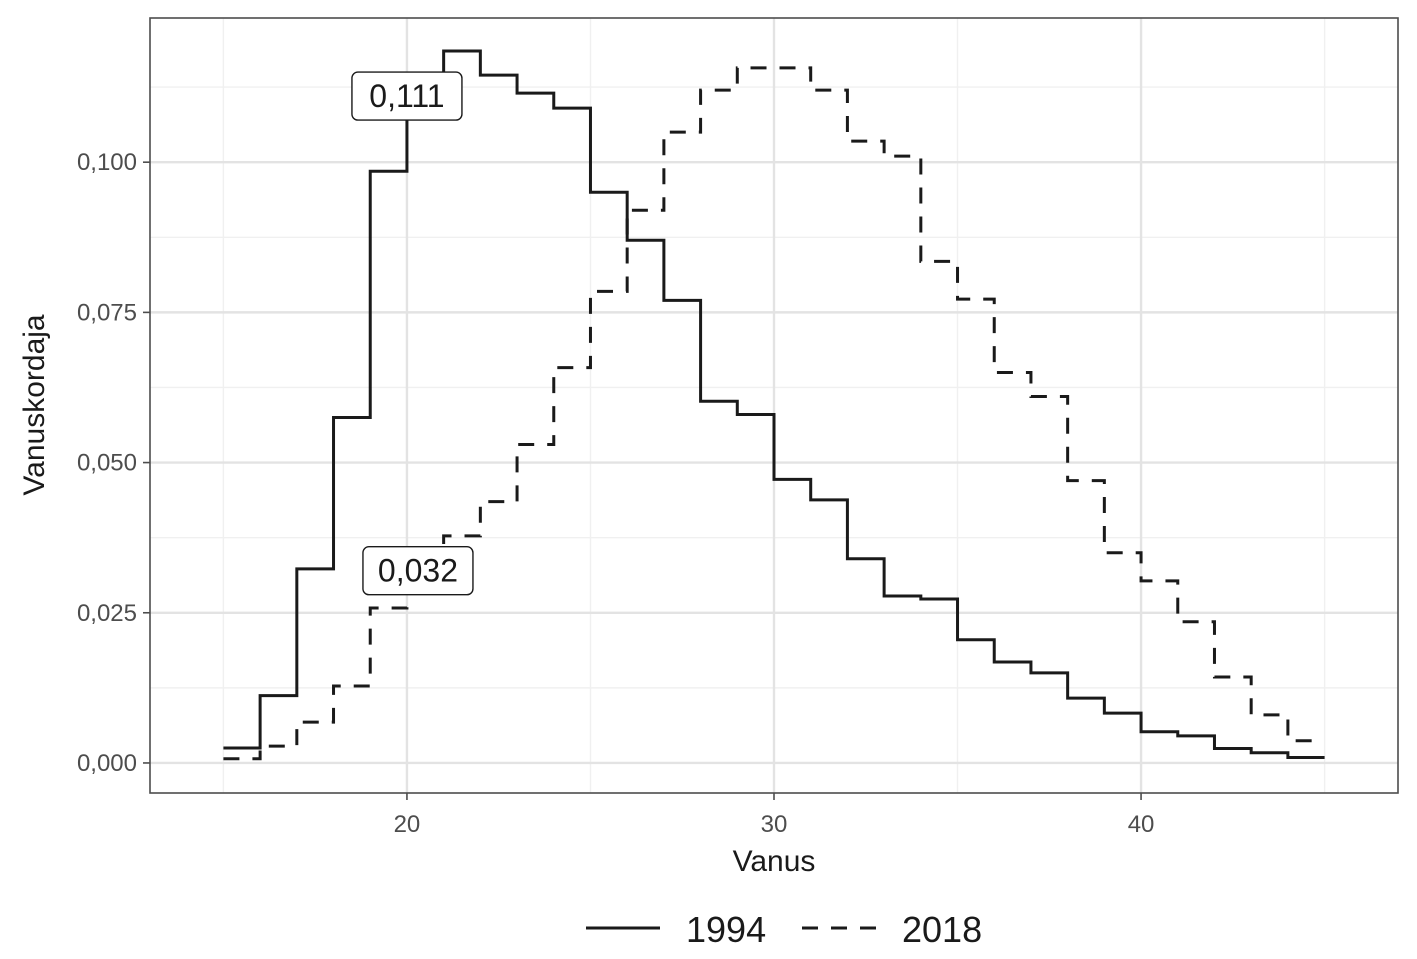 This screenshot has height=959, width=1417. I want to click on y-tick-label: 0,075, so click(107, 312).